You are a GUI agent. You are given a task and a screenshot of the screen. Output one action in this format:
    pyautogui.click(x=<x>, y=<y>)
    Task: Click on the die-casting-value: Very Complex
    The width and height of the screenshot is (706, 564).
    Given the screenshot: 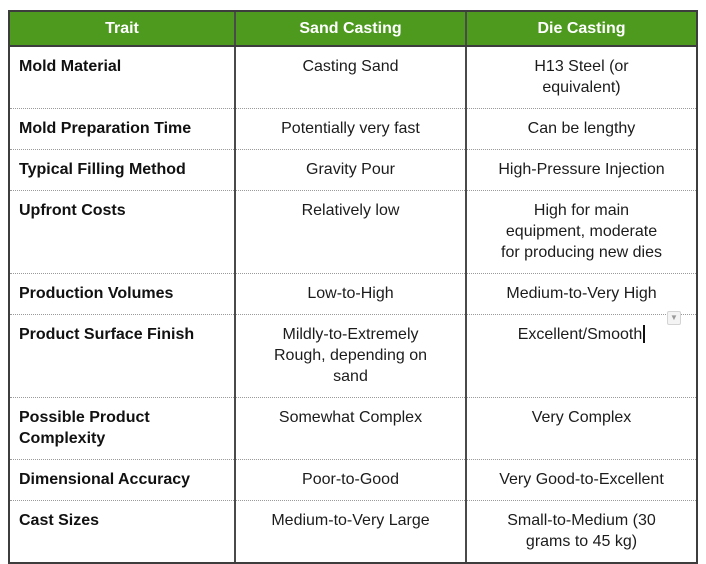 What is the action you would take?
    pyautogui.click(x=581, y=417)
    